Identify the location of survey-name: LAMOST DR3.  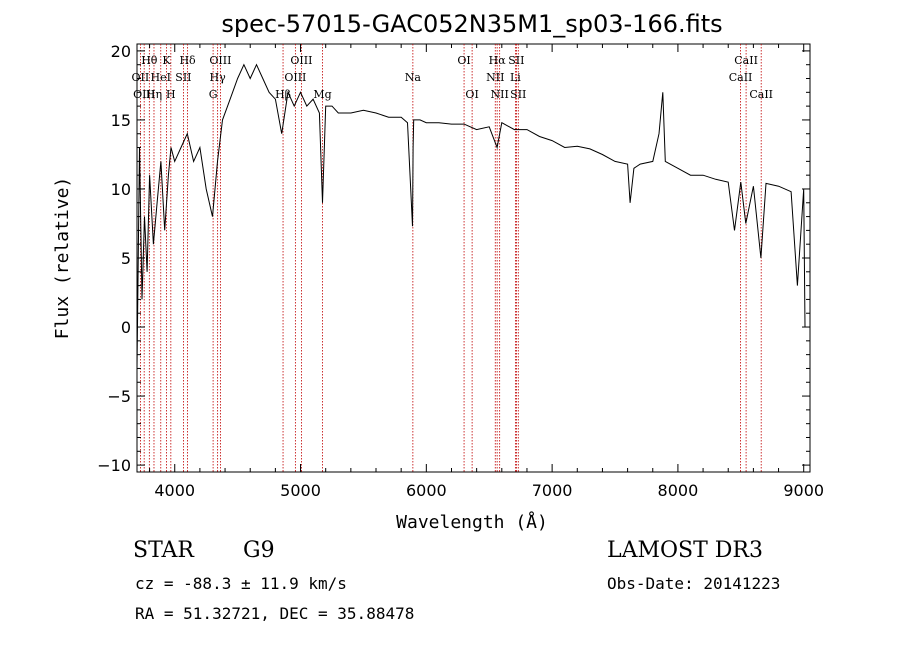
(685, 550).